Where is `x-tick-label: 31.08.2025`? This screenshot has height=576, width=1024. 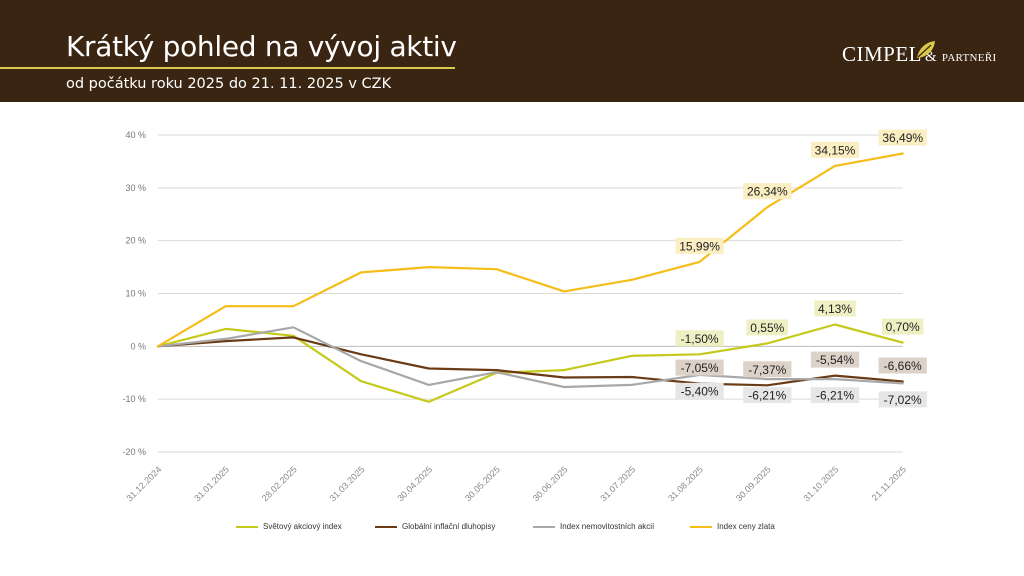
x-tick-label: 31.08.2025 is located at coordinates (685, 483).